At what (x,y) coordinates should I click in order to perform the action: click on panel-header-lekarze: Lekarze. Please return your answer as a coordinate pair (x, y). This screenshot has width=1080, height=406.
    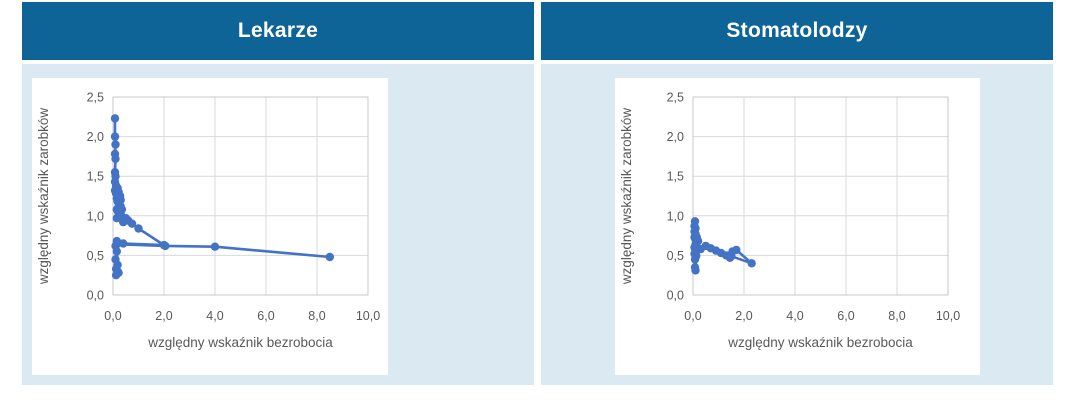
    Looking at the image, I should click on (278, 31).